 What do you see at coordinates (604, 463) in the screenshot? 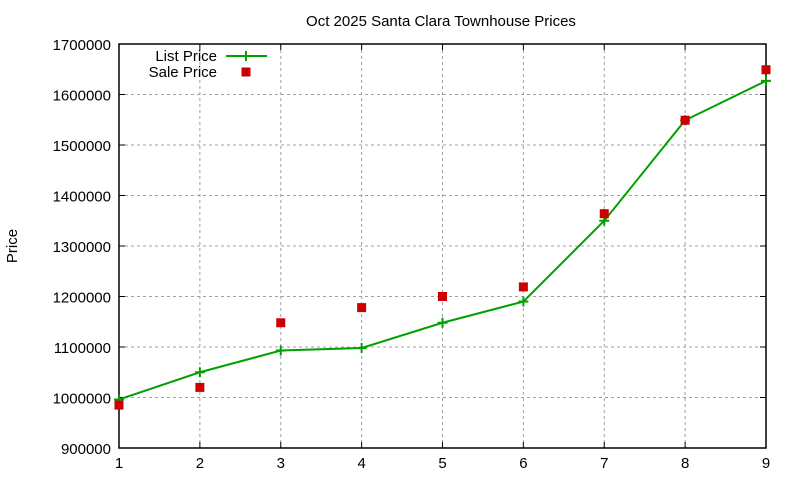
I see `x-tick-label: 7` at bounding box center [604, 463].